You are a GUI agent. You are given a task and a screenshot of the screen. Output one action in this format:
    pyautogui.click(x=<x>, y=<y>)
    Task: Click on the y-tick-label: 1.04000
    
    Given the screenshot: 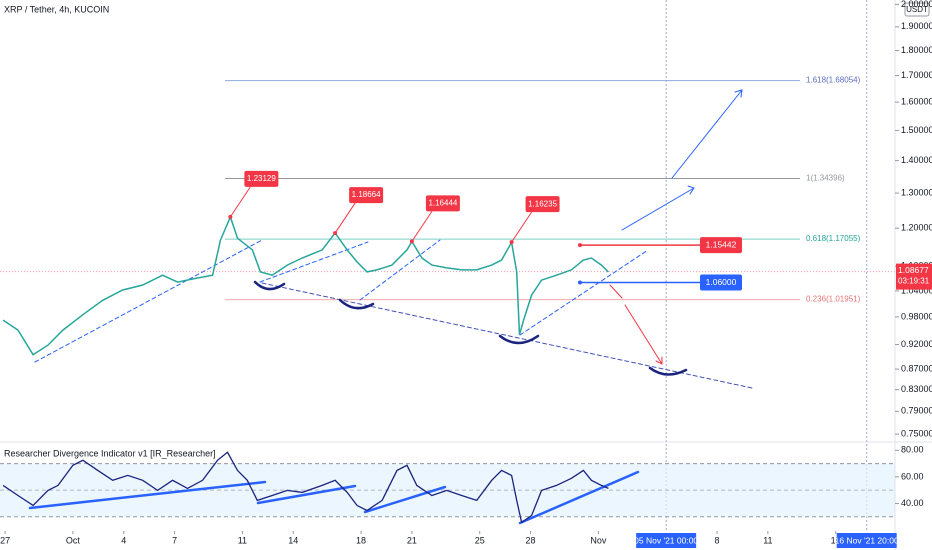 What is the action you would take?
    pyautogui.click(x=916, y=290)
    